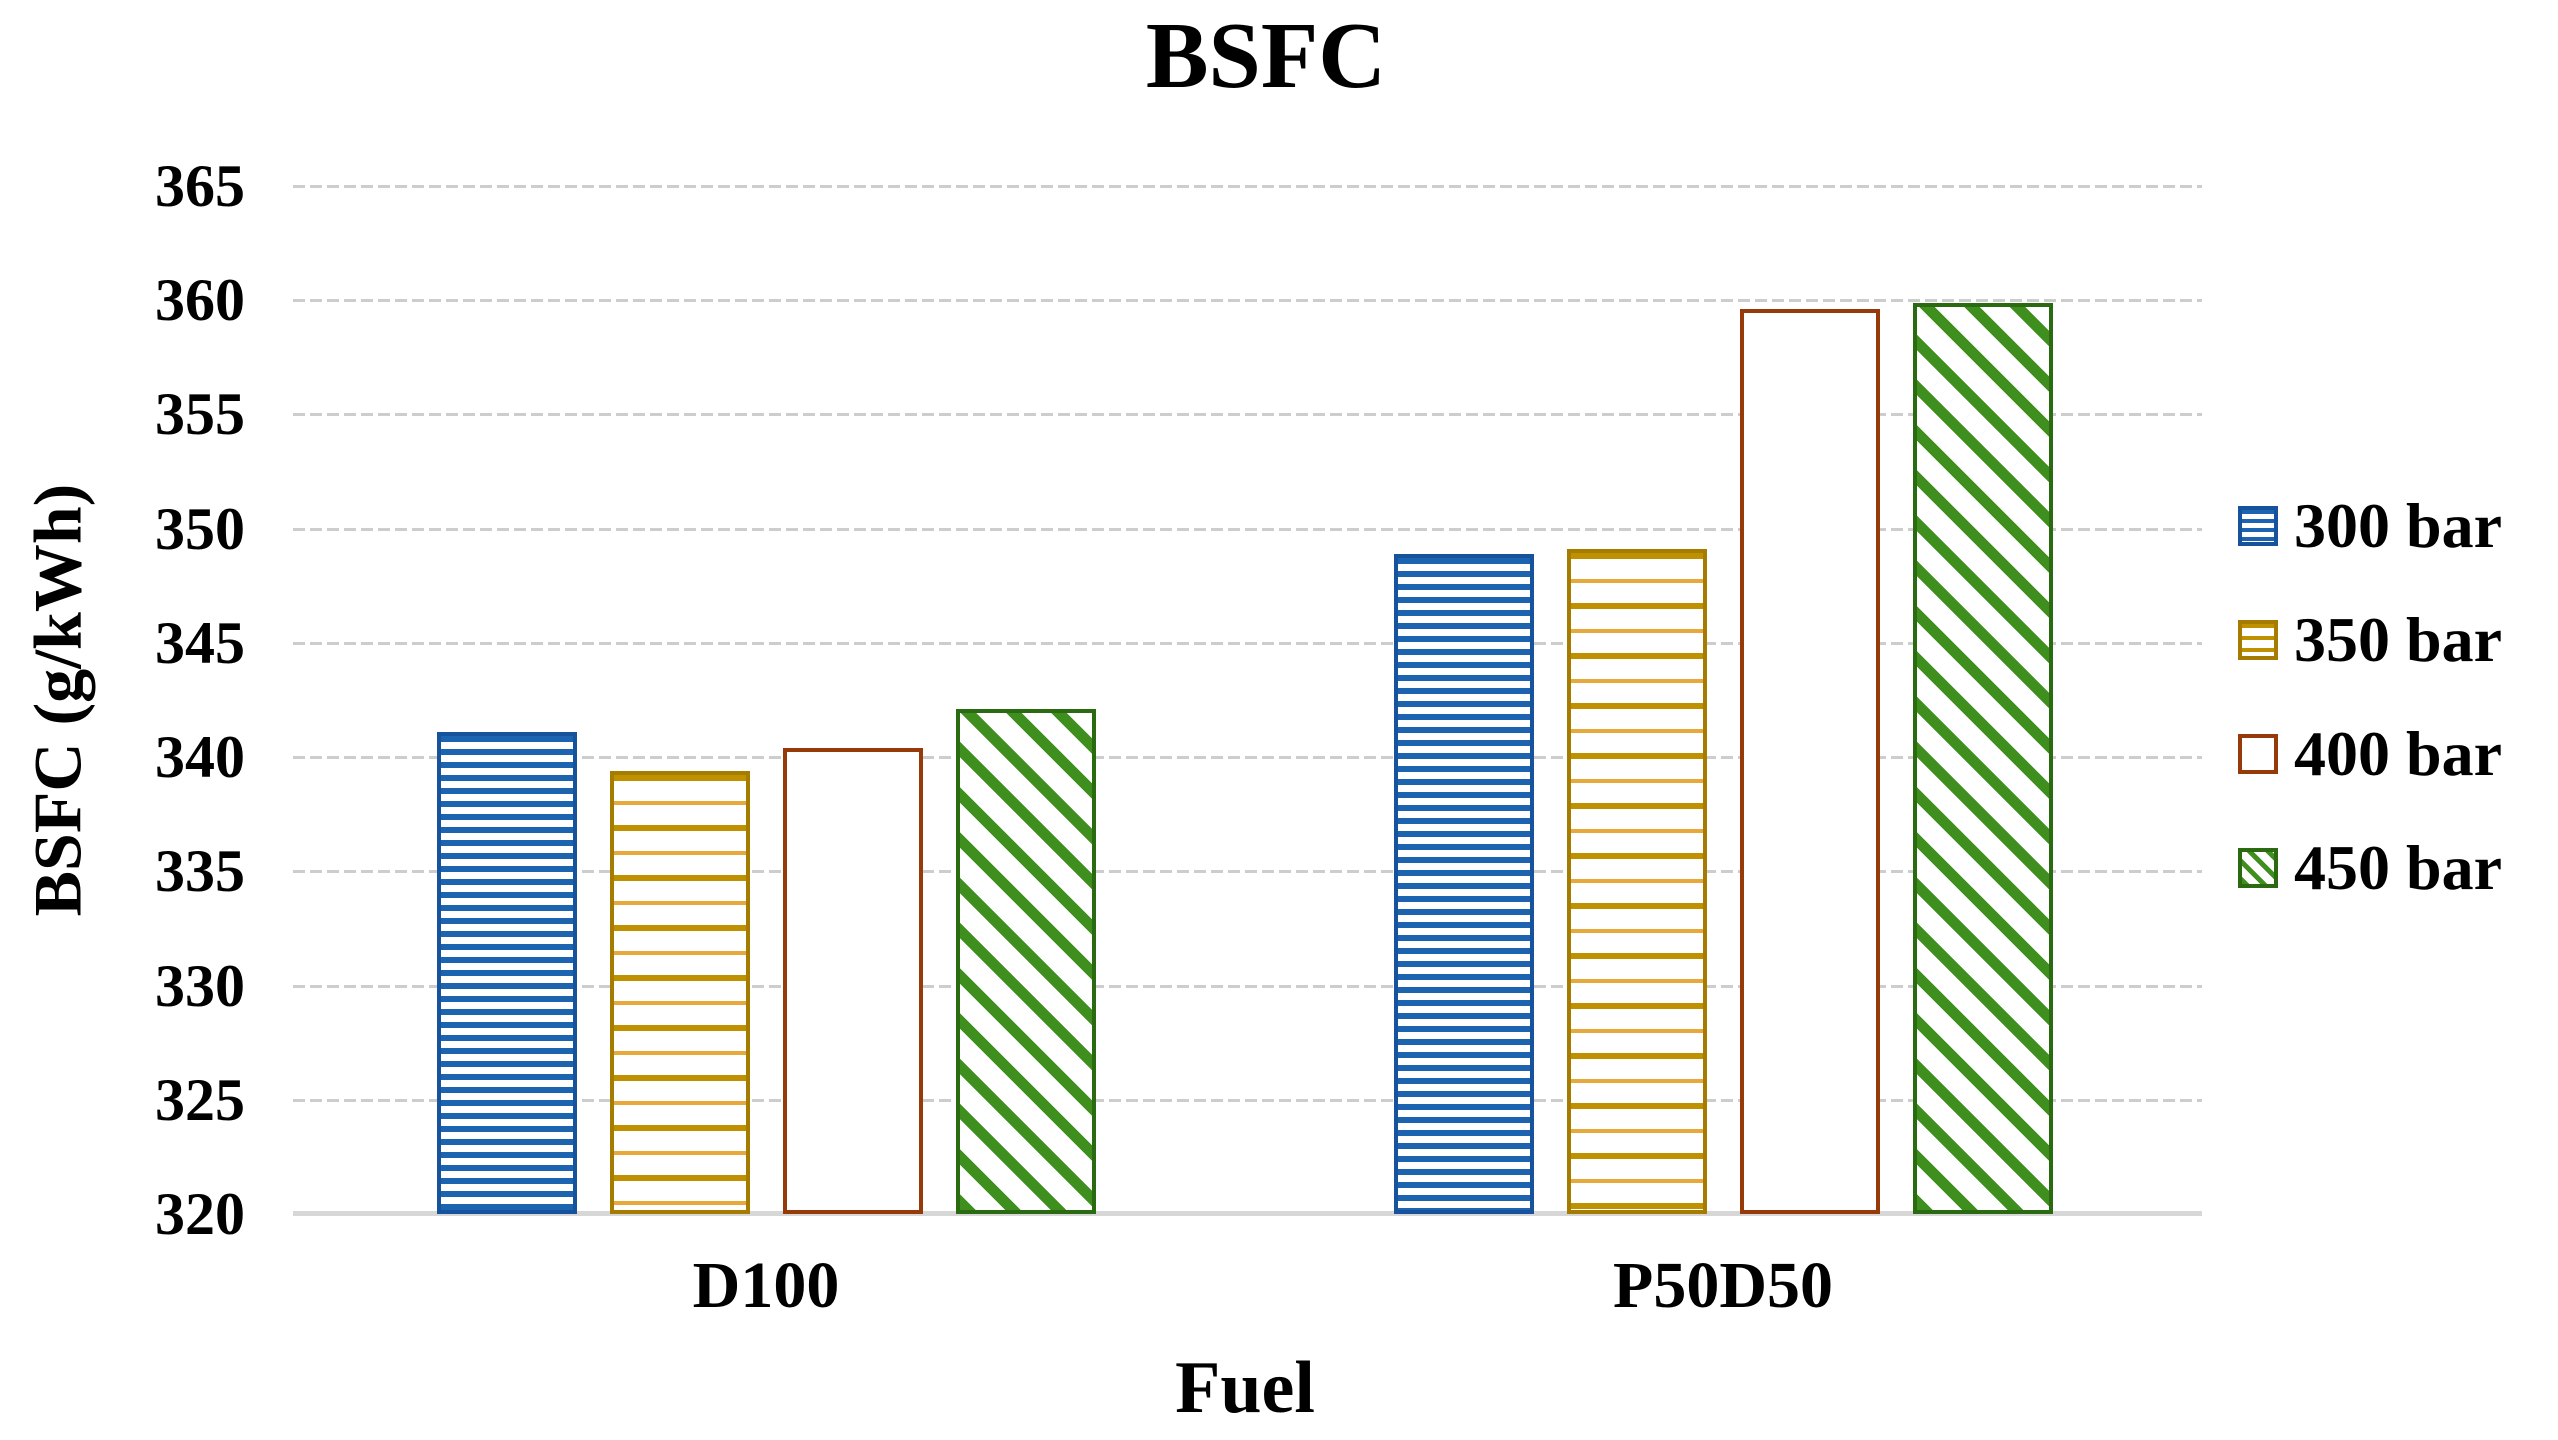  I want to click on y-tick-label-335: 335, so click(200, 871).